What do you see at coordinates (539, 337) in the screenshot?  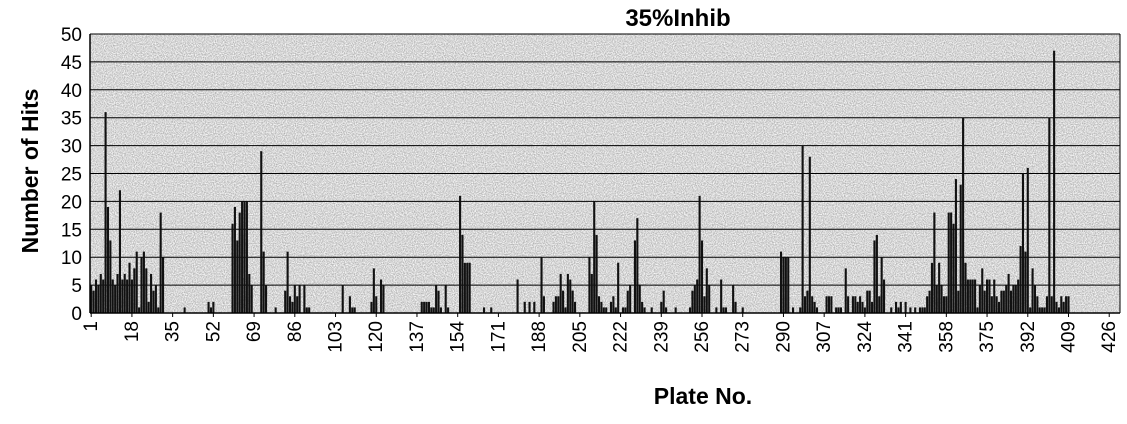 I see `x-tick-188: 188` at bounding box center [539, 337].